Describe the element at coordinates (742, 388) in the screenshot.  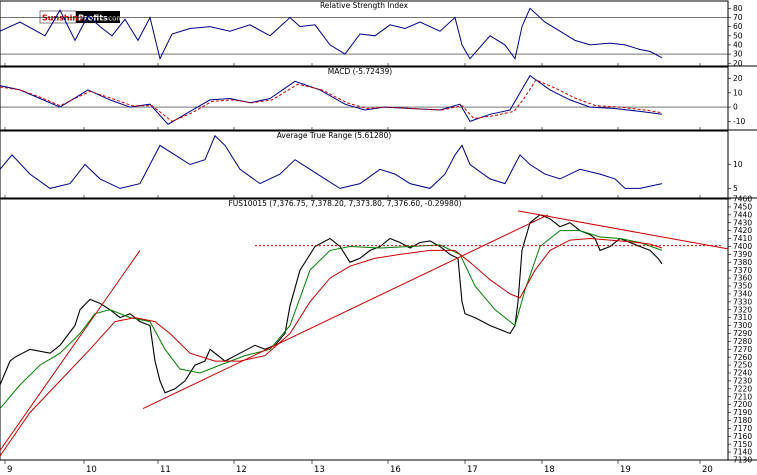
I see `price-y-tick-label: 7220` at that location.